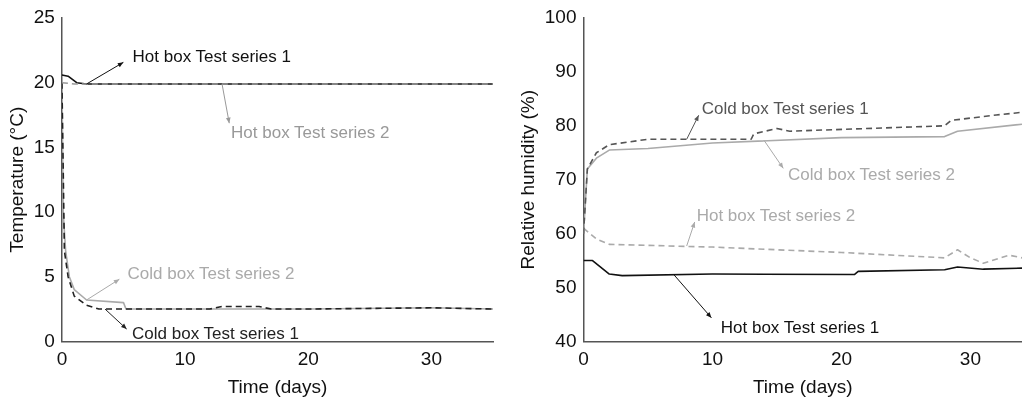  What do you see at coordinates (802, 246) in the screenshot?
I see `line-series` at bounding box center [802, 246].